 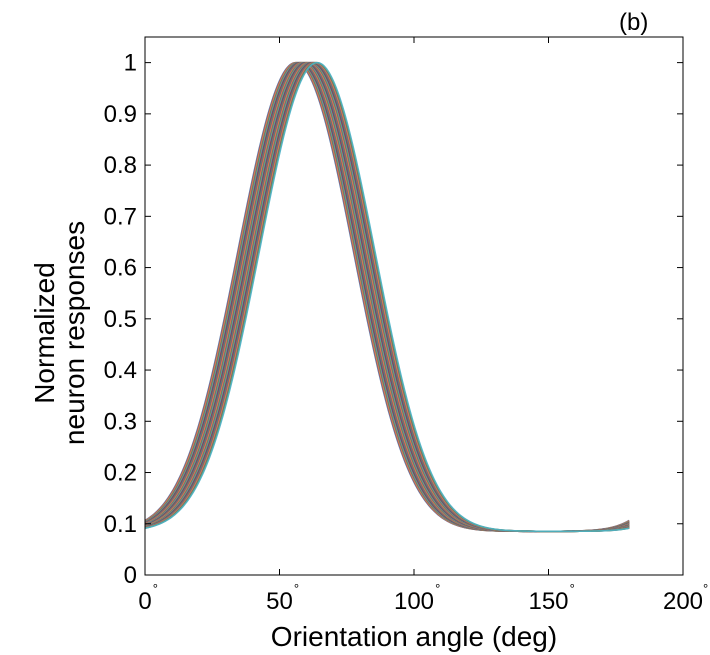 What do you see at coordinates (120, 524) in the screenshot?
I see `y-tick-label: 0.1` at bounding box center [120, 524].